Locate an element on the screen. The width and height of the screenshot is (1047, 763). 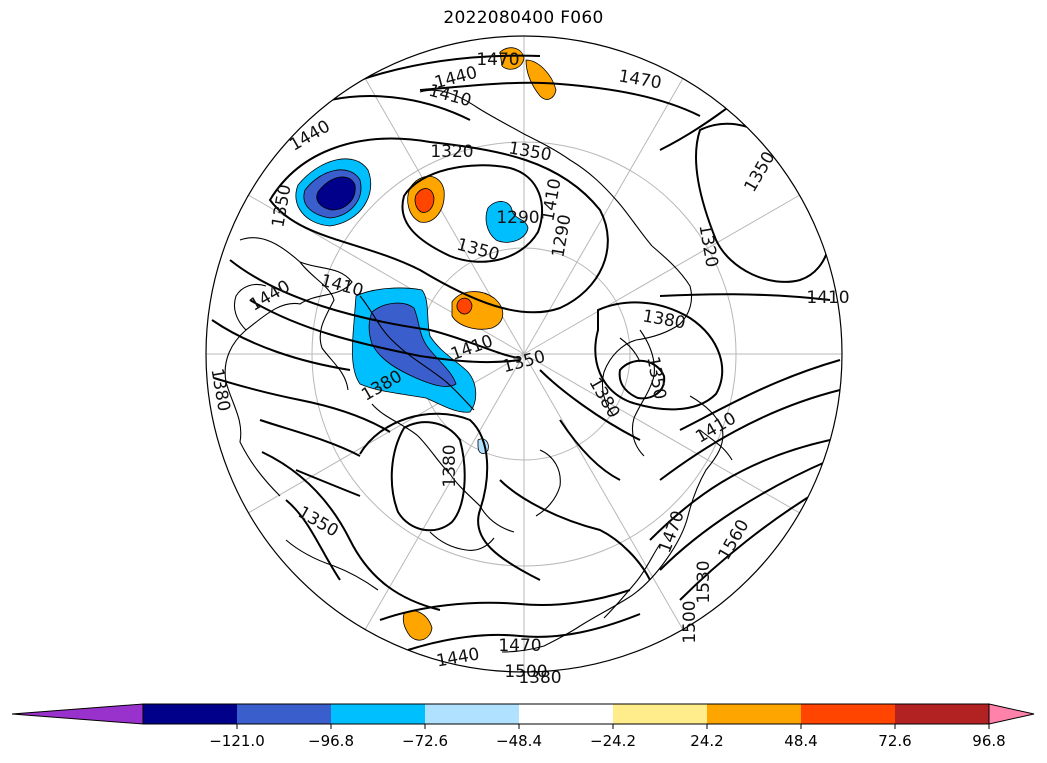
contour-label: 1410 is located at coordinates (827, 298).